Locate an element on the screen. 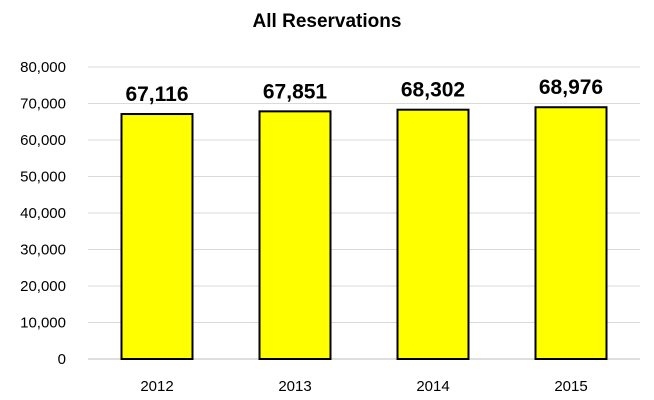  bar-2014 is located at coordinates (433, 234).